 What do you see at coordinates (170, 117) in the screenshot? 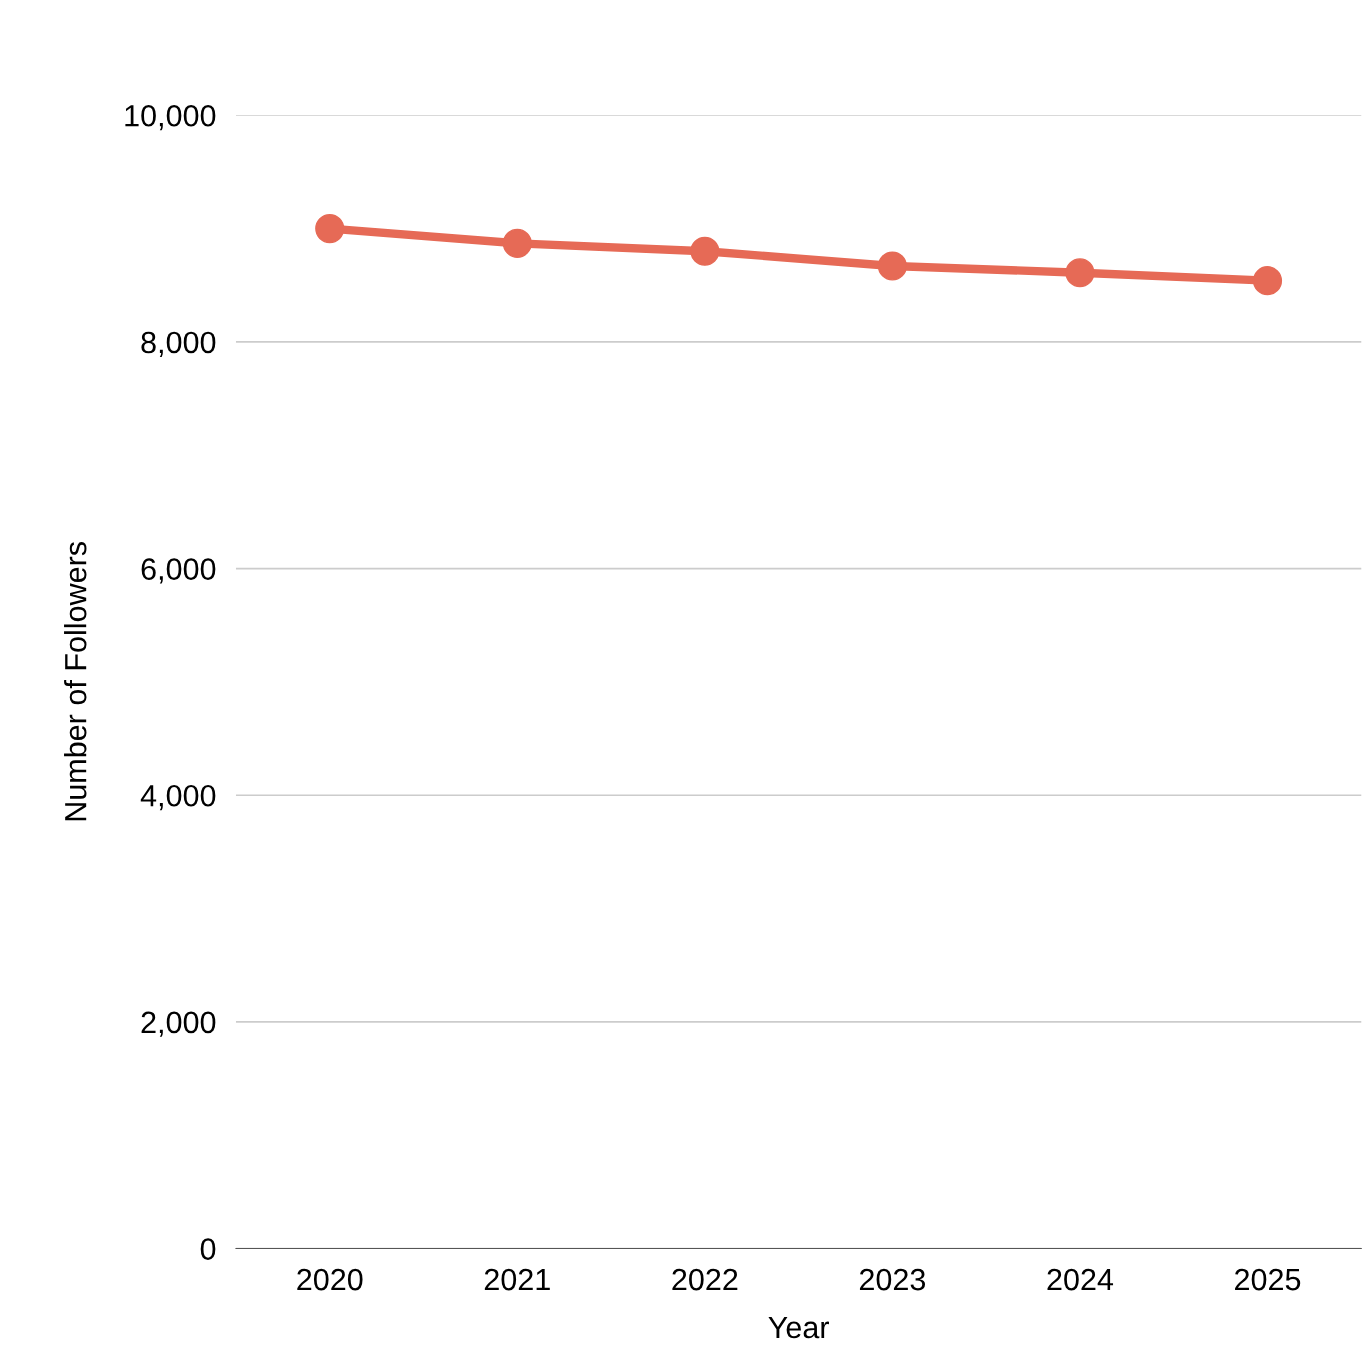
I see `y-tick-label: 10,000` at bounding box center [170, 117].